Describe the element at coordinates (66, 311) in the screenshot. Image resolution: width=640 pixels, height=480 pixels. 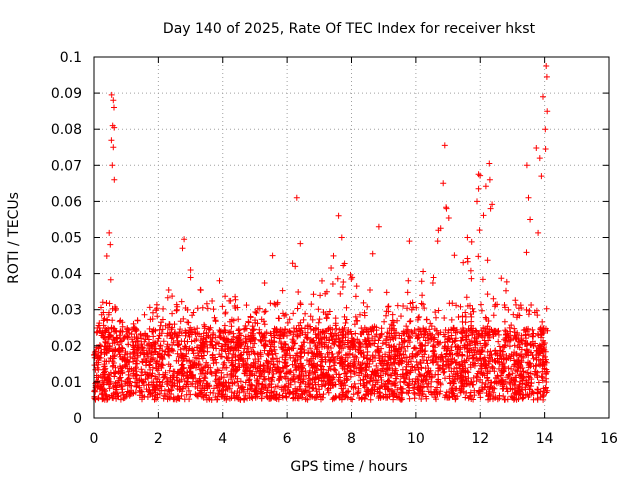
I see `y-tick-label: 0.03` at that location.